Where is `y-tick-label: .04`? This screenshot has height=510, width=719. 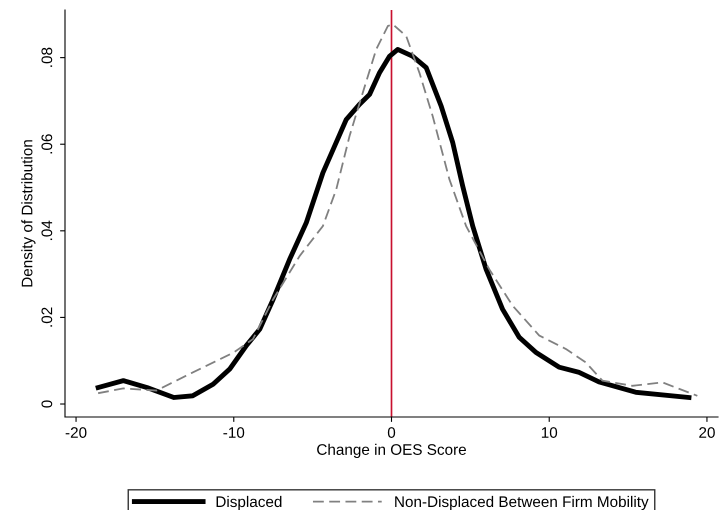 y-tick-label: .04 is located at coordinates (46, 230).